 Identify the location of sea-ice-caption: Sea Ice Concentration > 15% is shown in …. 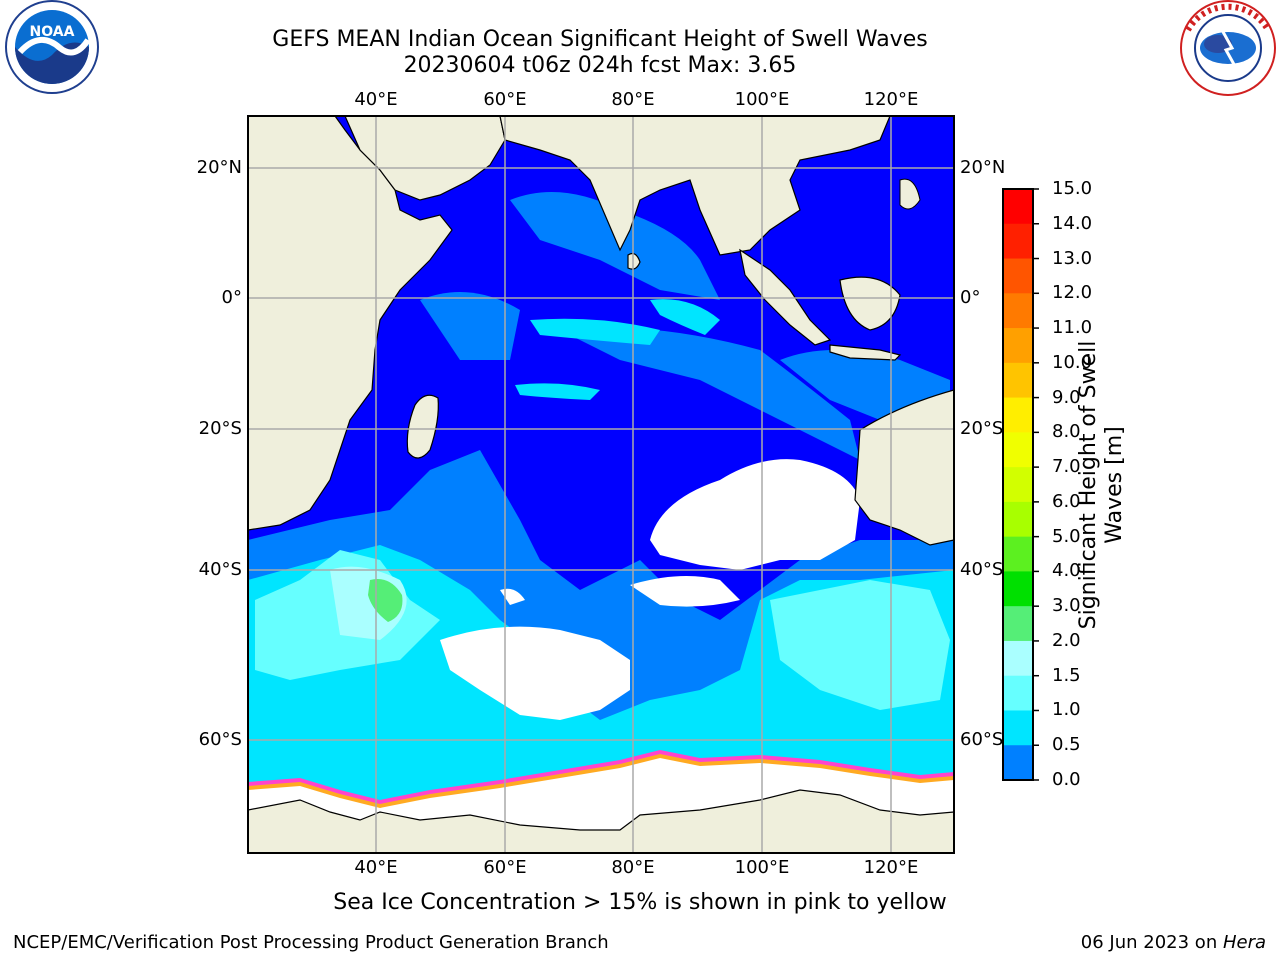
(640, 902).